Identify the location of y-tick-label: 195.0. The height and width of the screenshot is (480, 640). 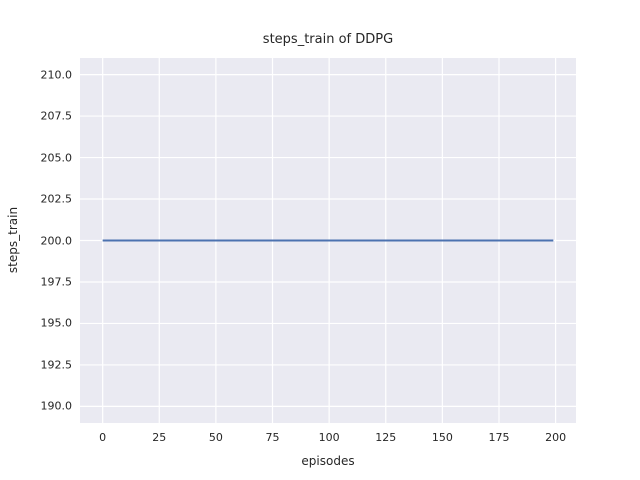
(56, 323).